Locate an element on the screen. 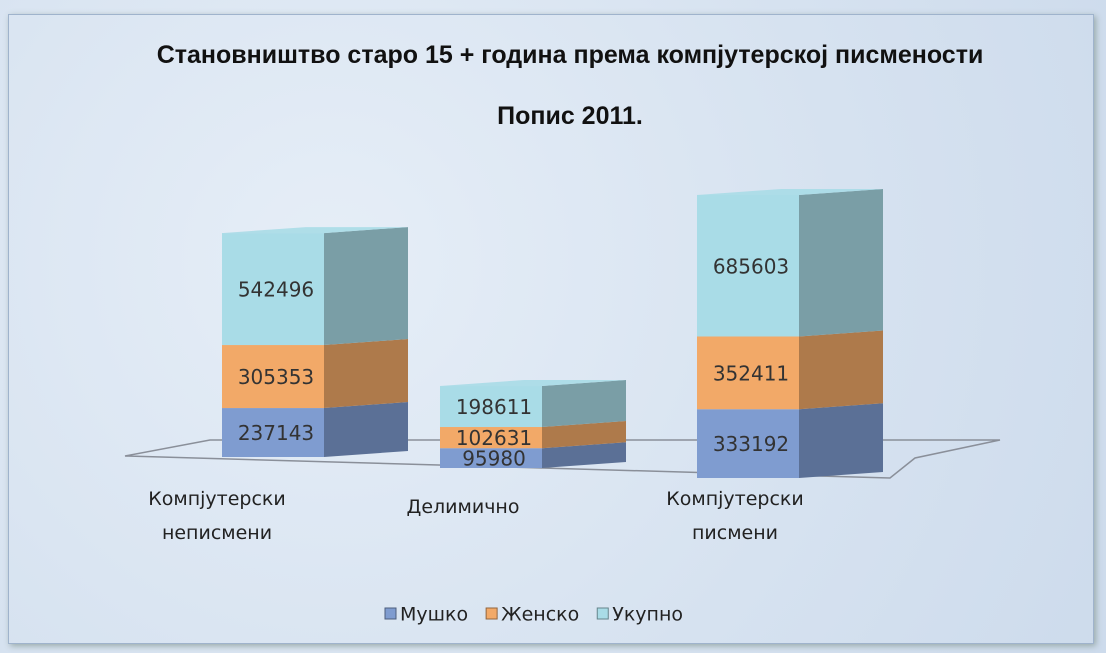 This screenshot has width=1106, height=653. legend-label: Женско is located at coordinates (540, 615).